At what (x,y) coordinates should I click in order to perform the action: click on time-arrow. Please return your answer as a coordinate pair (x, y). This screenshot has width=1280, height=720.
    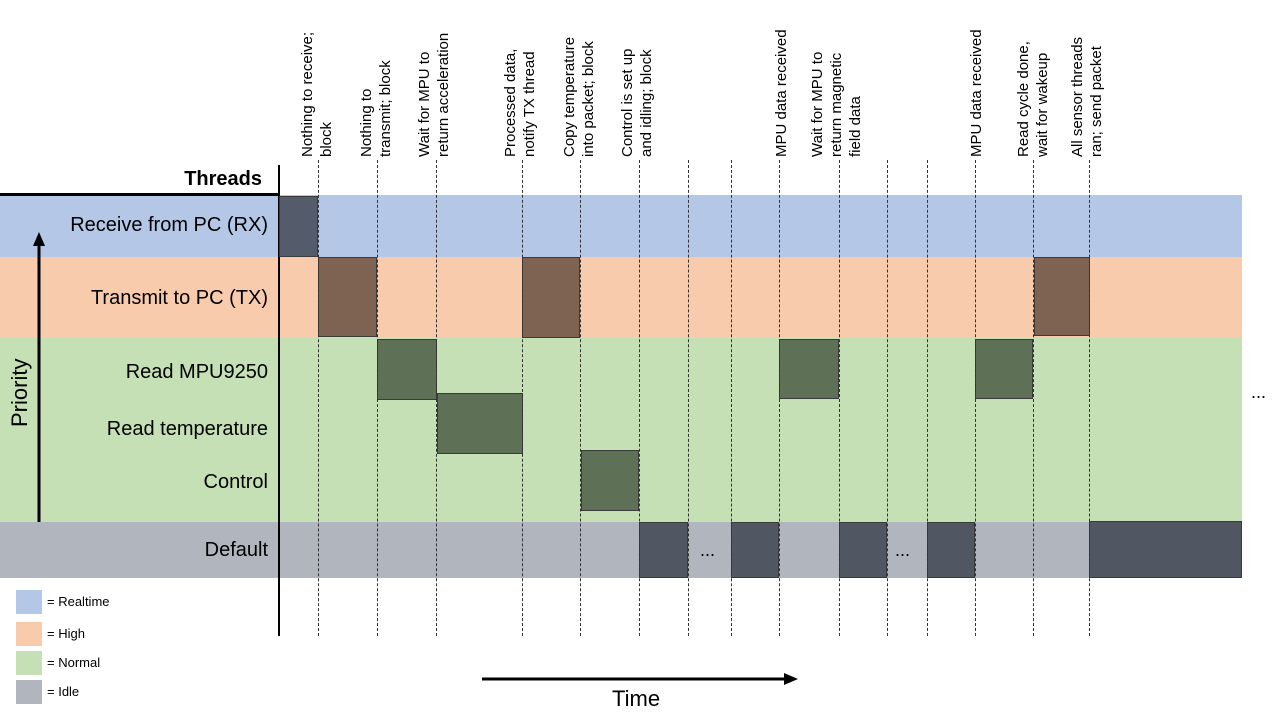
    Looking at the image, I should click on (640, 679).